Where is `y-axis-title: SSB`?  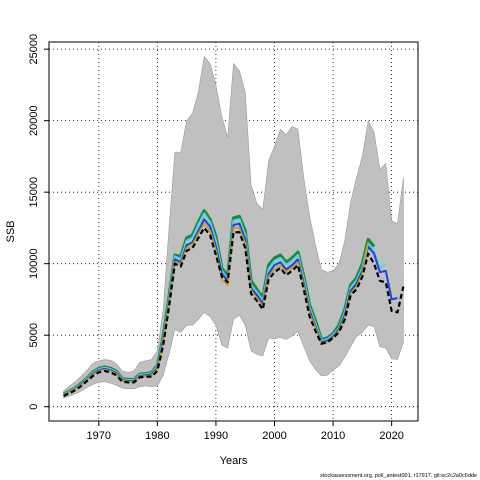 y-axis-title: SSB is located at coordinates (11, 231).